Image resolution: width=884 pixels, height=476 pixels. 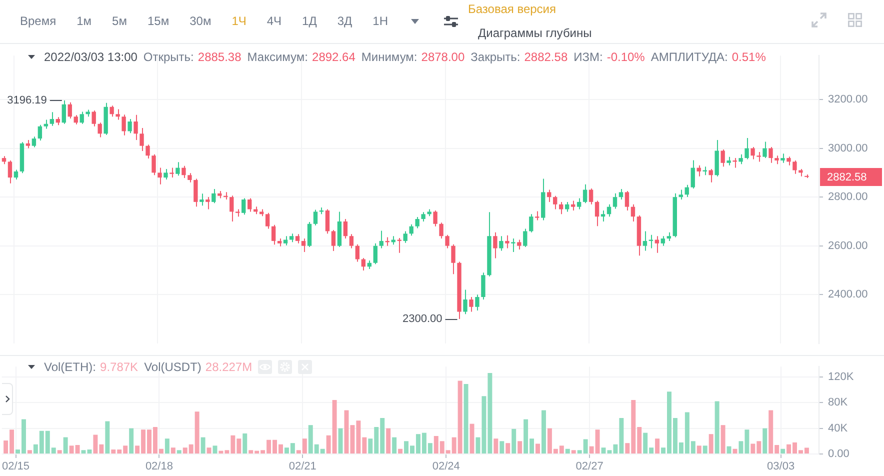 I want to click on text: Время, so click(x=38, y=21).